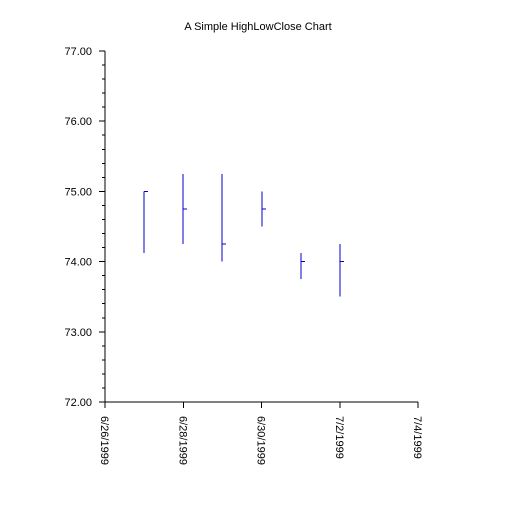  I want to click on x-tick-label: 6/26/1999, so click(104, 440).